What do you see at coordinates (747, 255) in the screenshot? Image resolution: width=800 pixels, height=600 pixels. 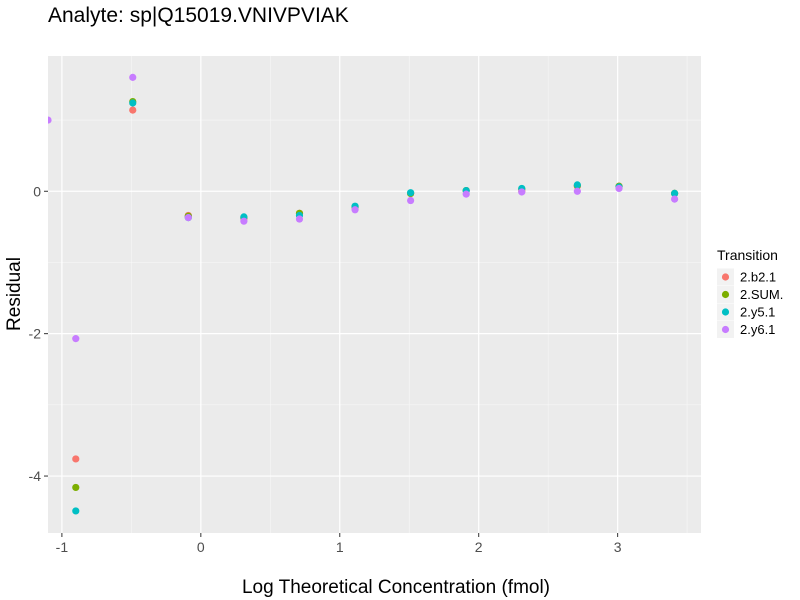 I see `legend-title: Transition` at bounding box center [747, 255].